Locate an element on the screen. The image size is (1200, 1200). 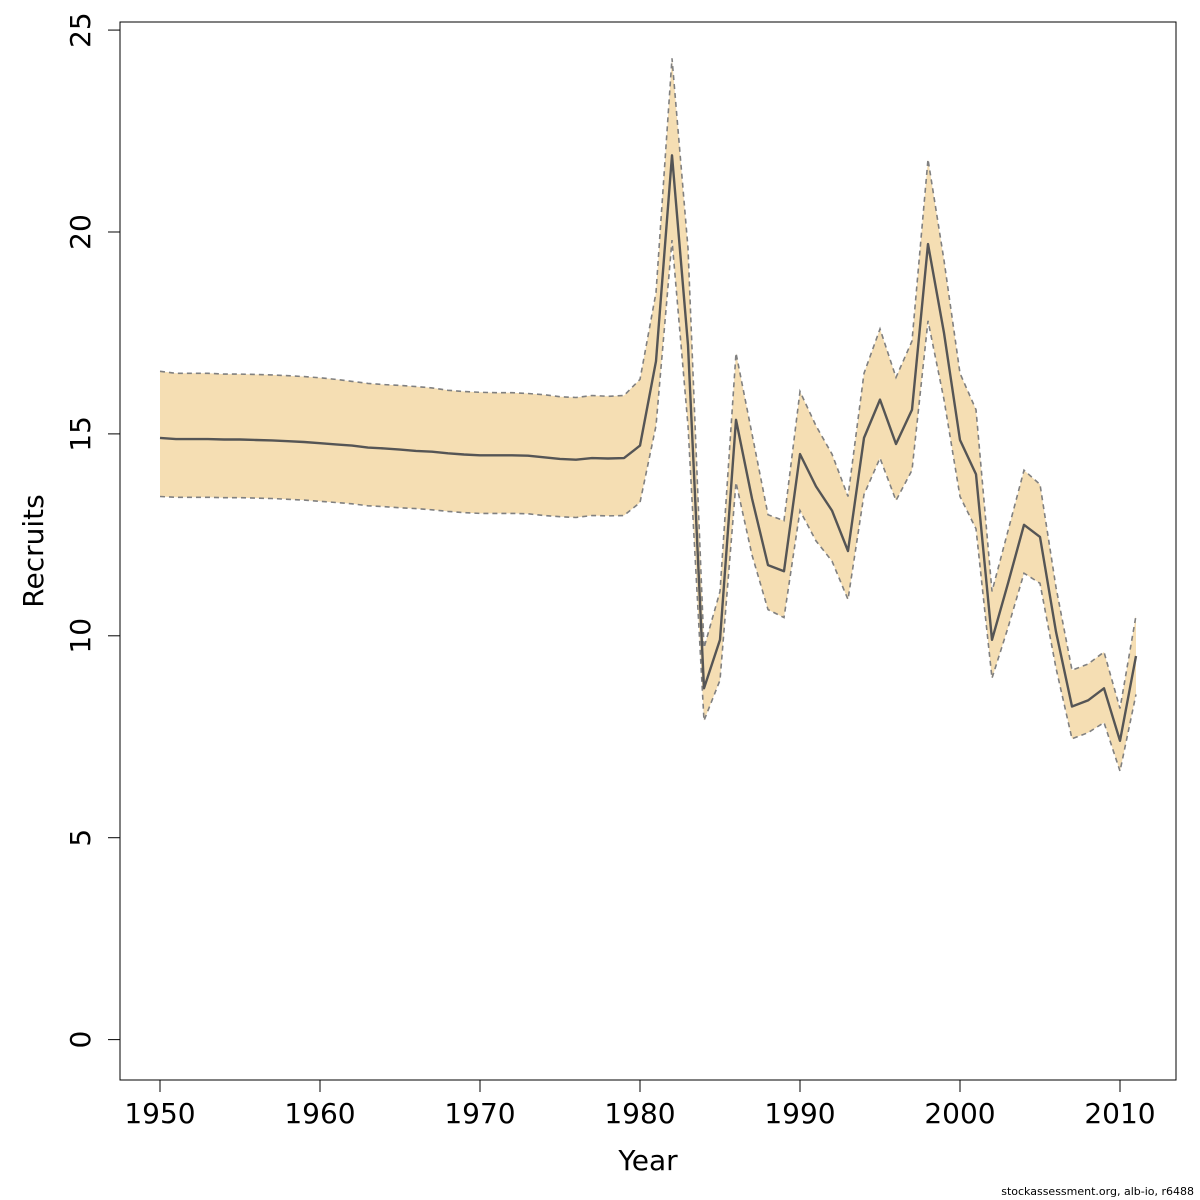
x-tick-label: 1960 is located at coordinates (319, 1113).